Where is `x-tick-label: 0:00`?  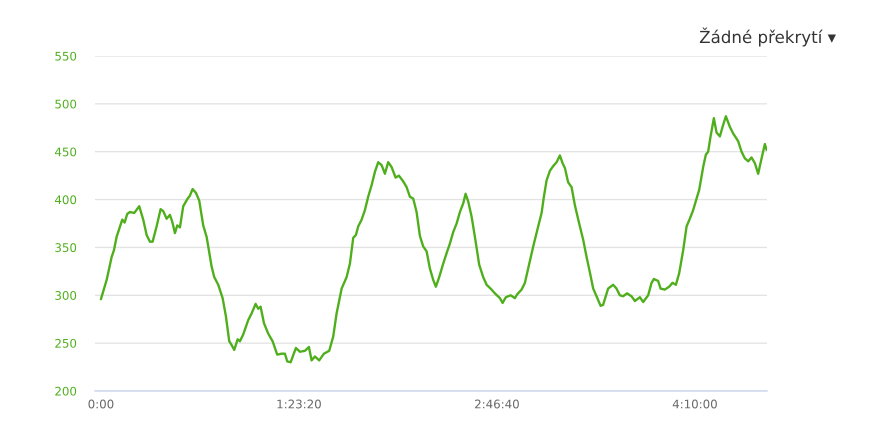 x-tick-label: 0:00 is located at coordinates (101, 404).